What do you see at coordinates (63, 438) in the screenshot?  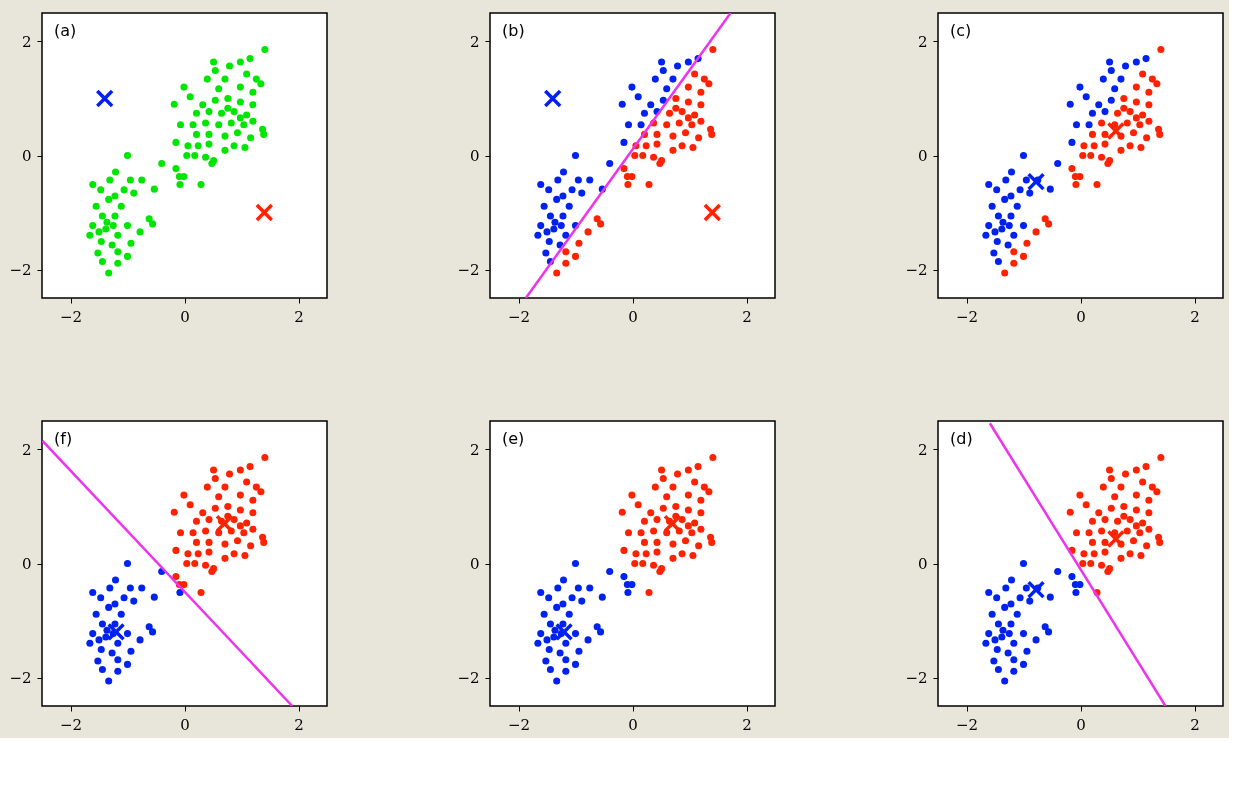 I see `text: (f)` at bounding box center [63, 438].